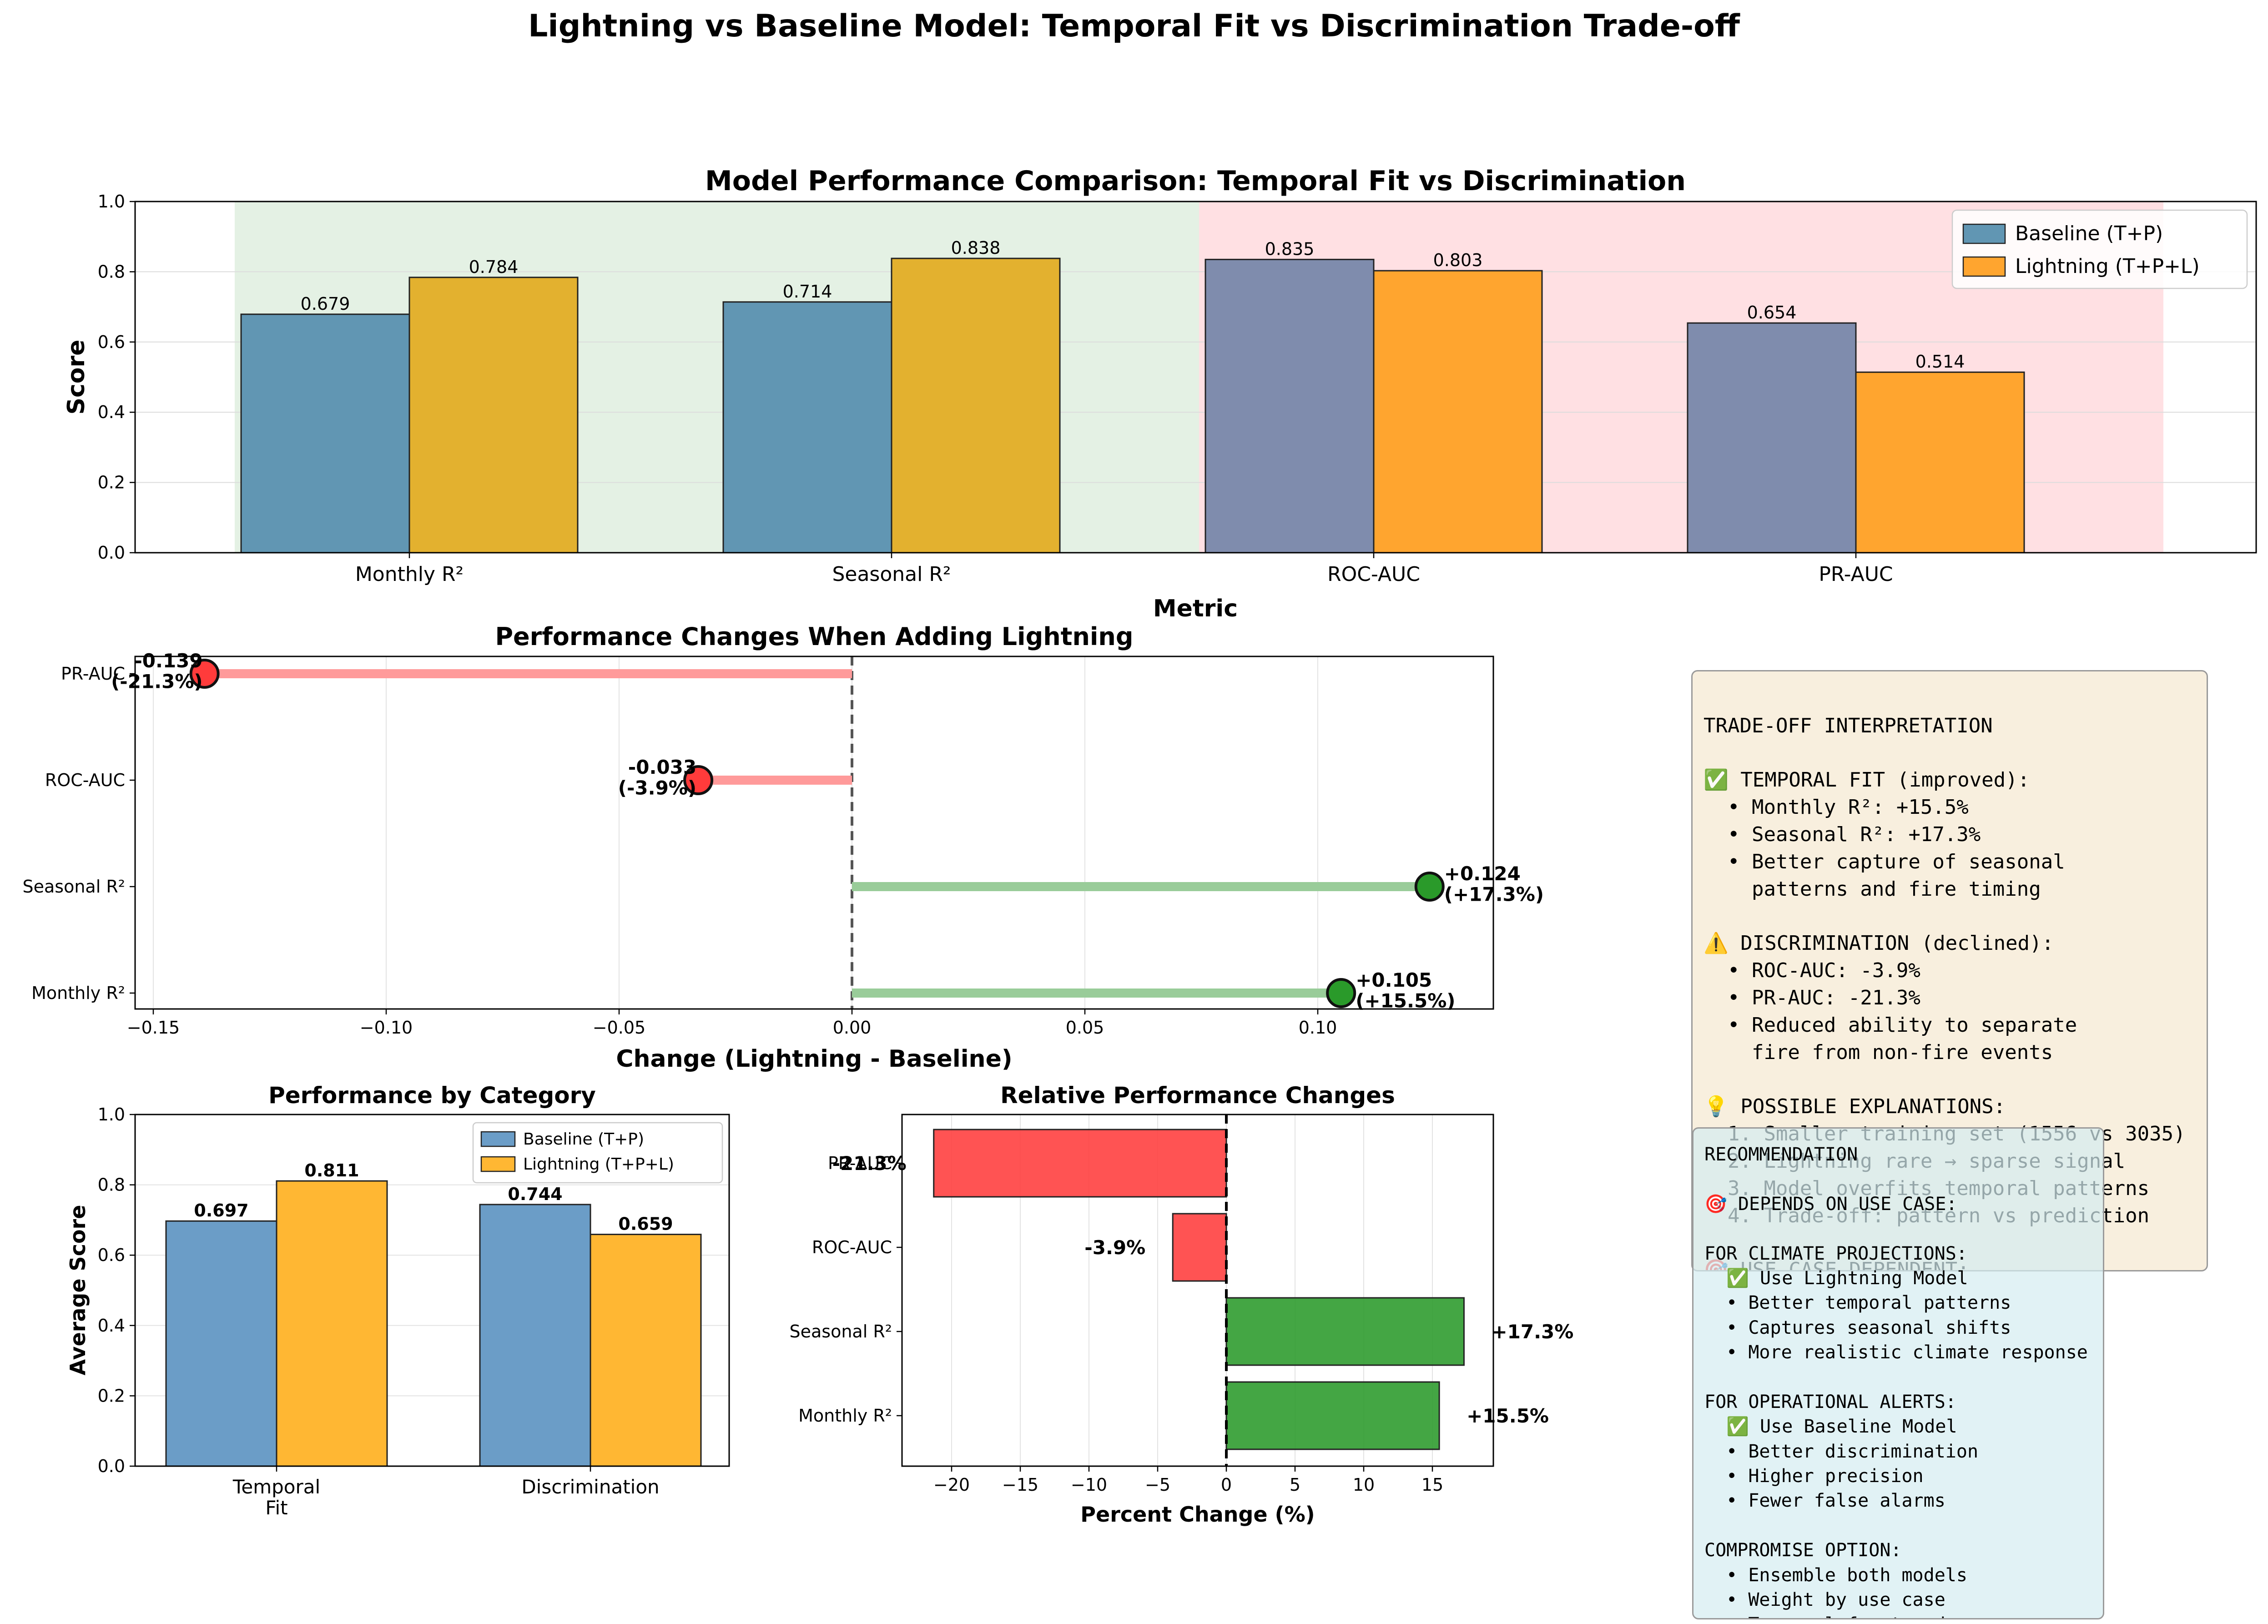  Describe the element at coordinates (619, 1028) in the screenshot. I see `x-tick-label: −0.05` at that location.